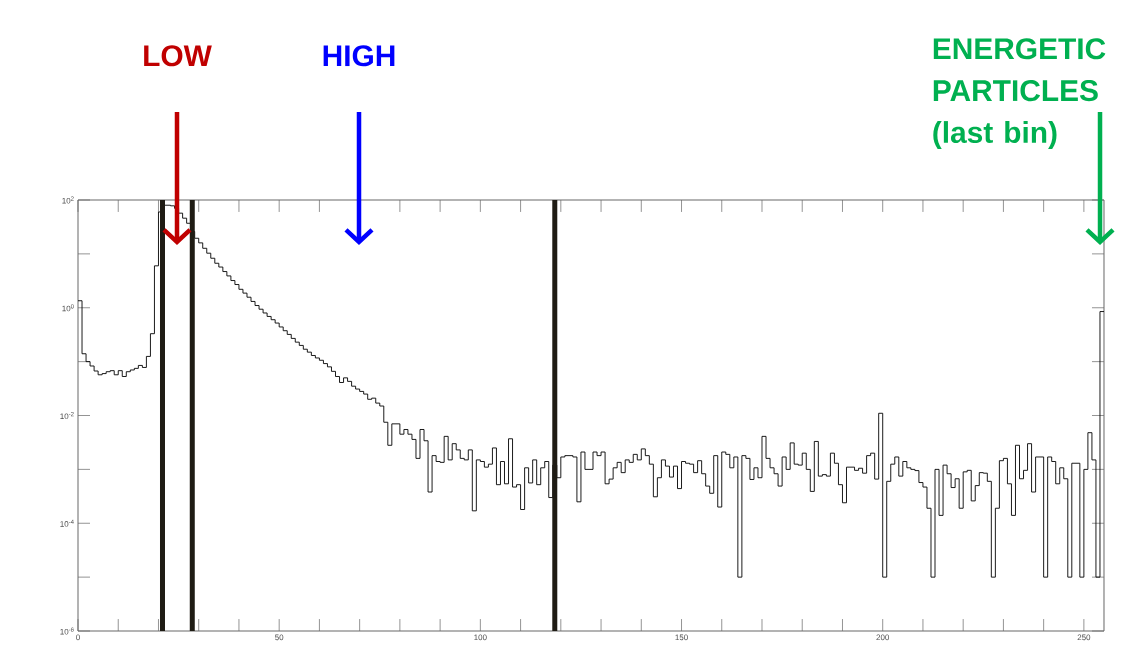  Describe the element at coordinates (178, 56) in the screenshot. I see `text: LOW` at that location.